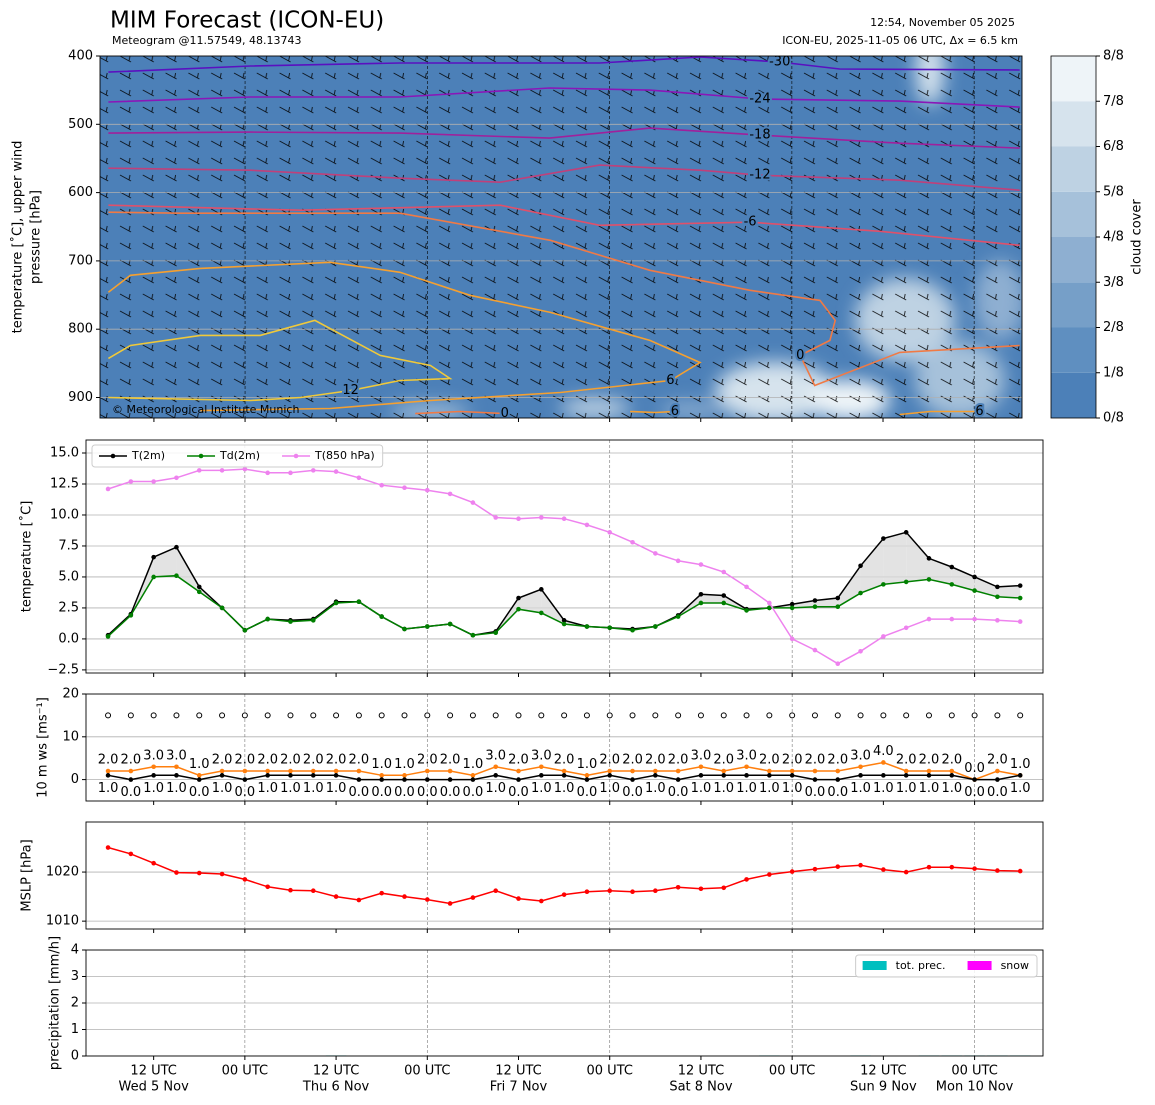 Image resolution: width=1155 pixels, height=1105 pixels. I want to click on isotherm-label: -12, so click(759, 175).